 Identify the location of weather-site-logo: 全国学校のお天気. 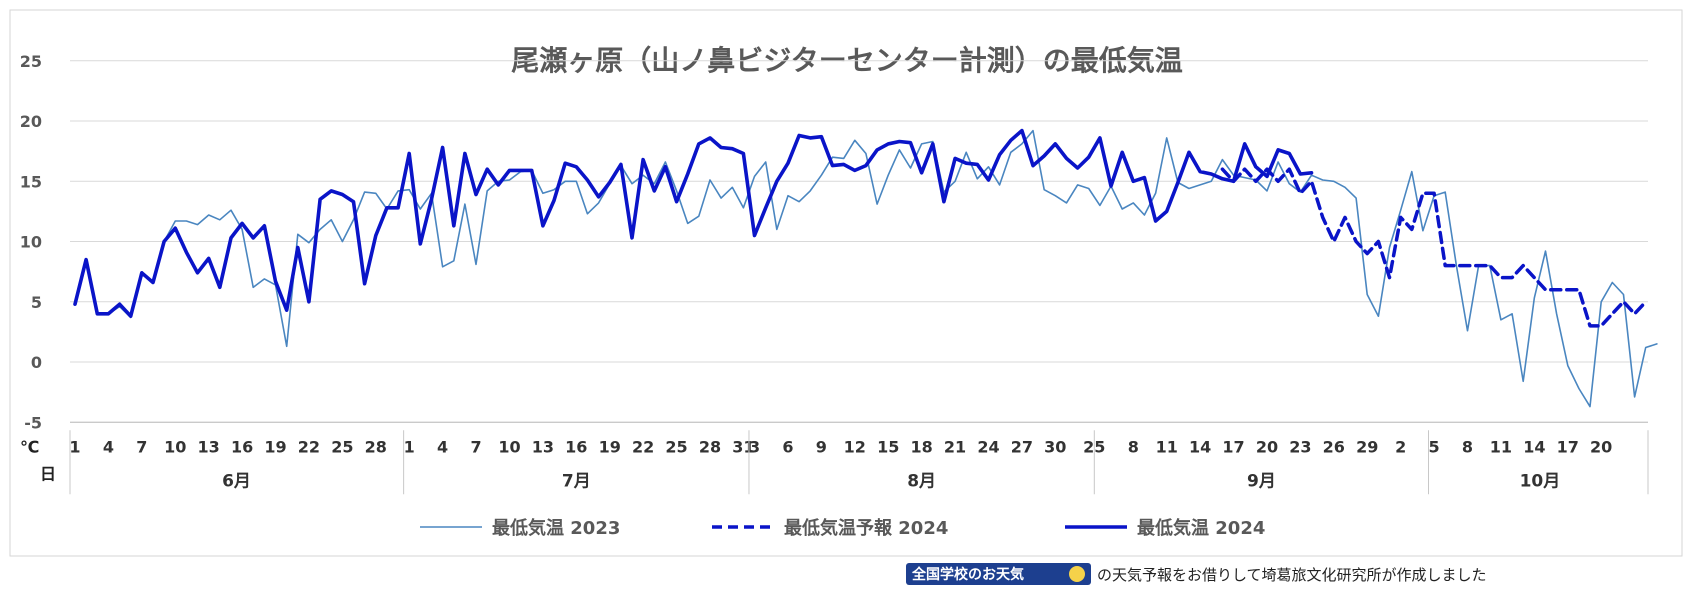
(998, 574).